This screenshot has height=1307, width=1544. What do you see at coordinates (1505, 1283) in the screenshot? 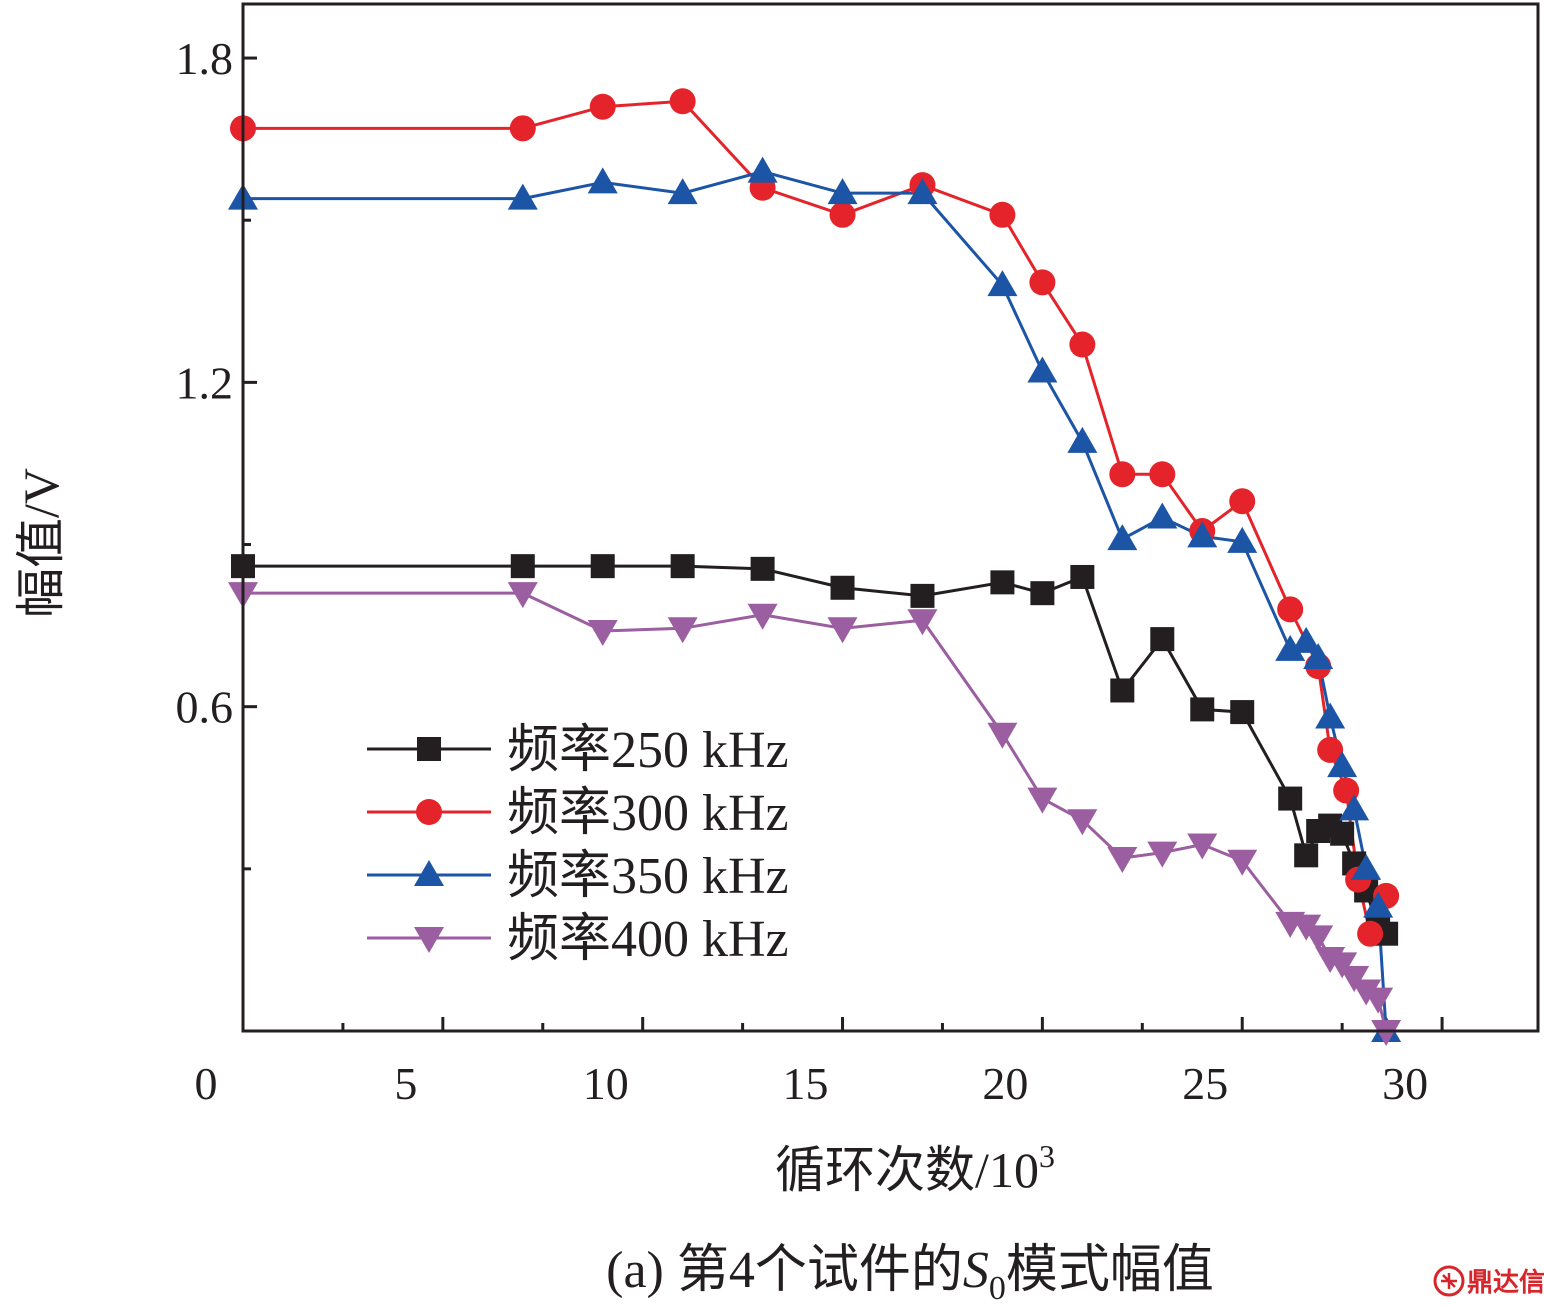
I see `watermark-text: 鼎达信` at bounding box center [1505, 1283].